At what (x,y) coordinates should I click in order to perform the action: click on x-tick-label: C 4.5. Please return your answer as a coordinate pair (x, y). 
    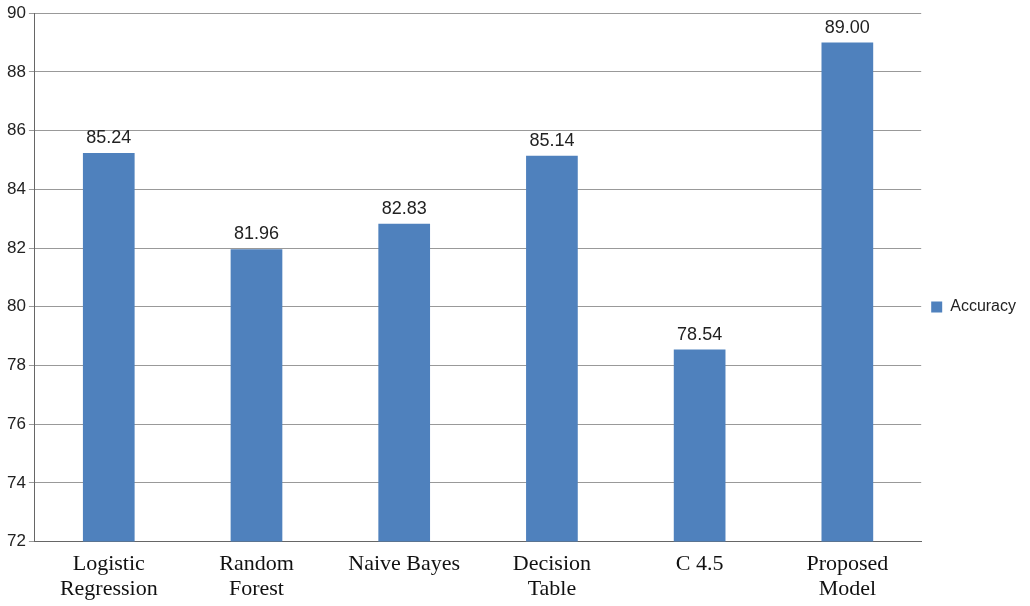
    Looking at the image, I should click on (699, 563).